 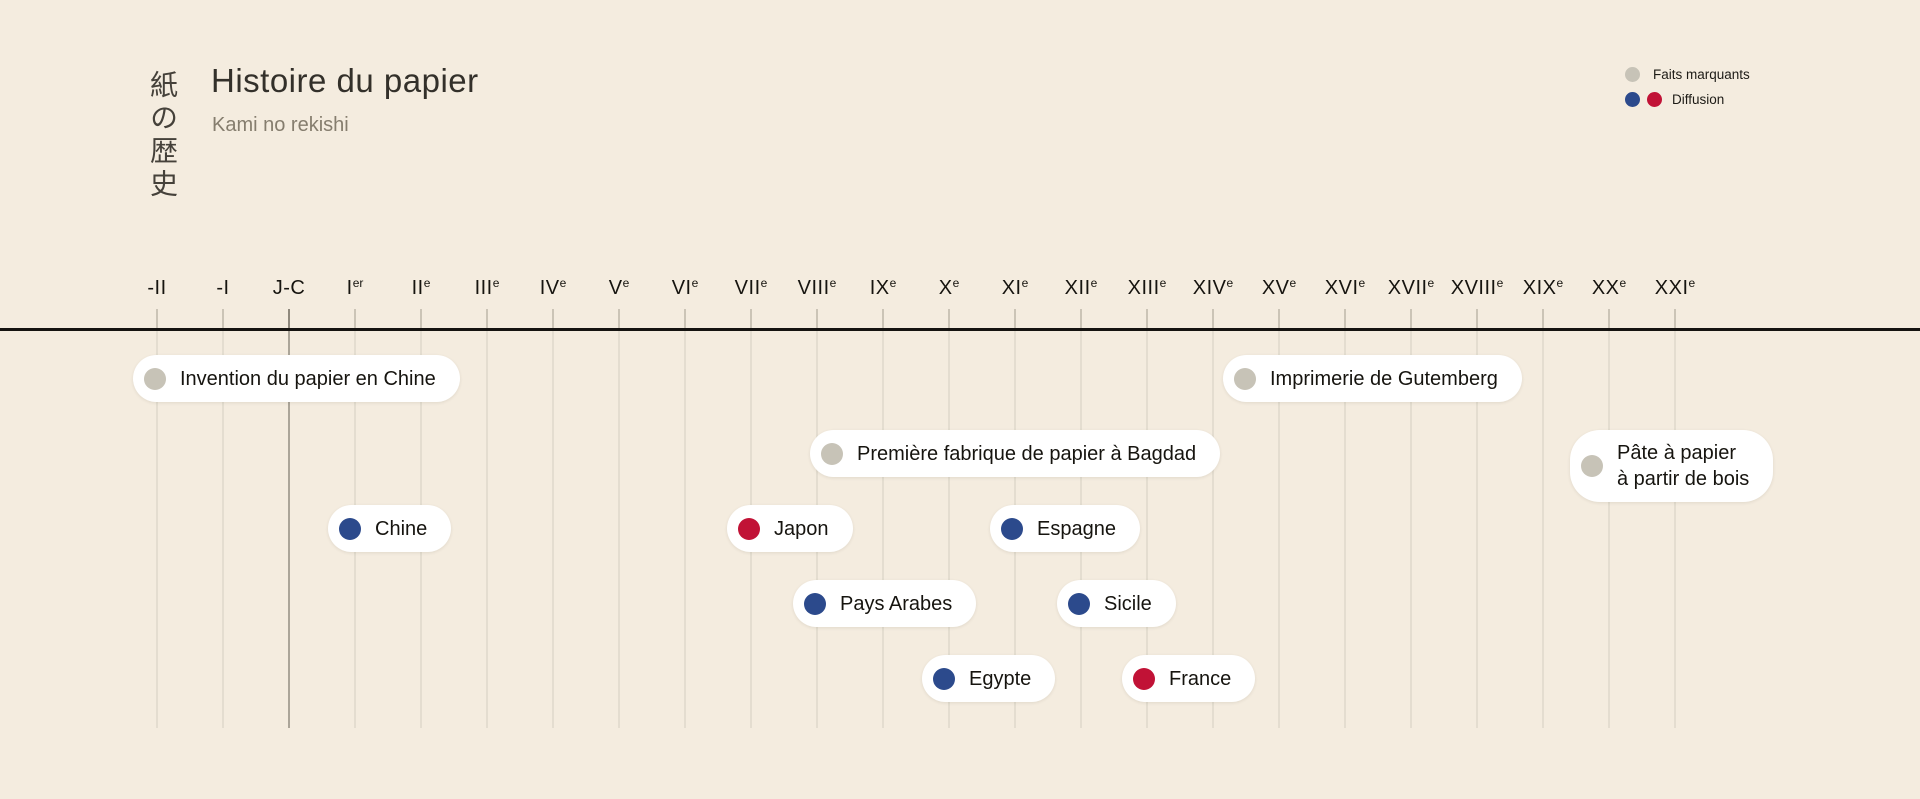 I want to click on event-pill-invention-papier-chine: Invention du papier en Chine, so click(x=296, y=378).